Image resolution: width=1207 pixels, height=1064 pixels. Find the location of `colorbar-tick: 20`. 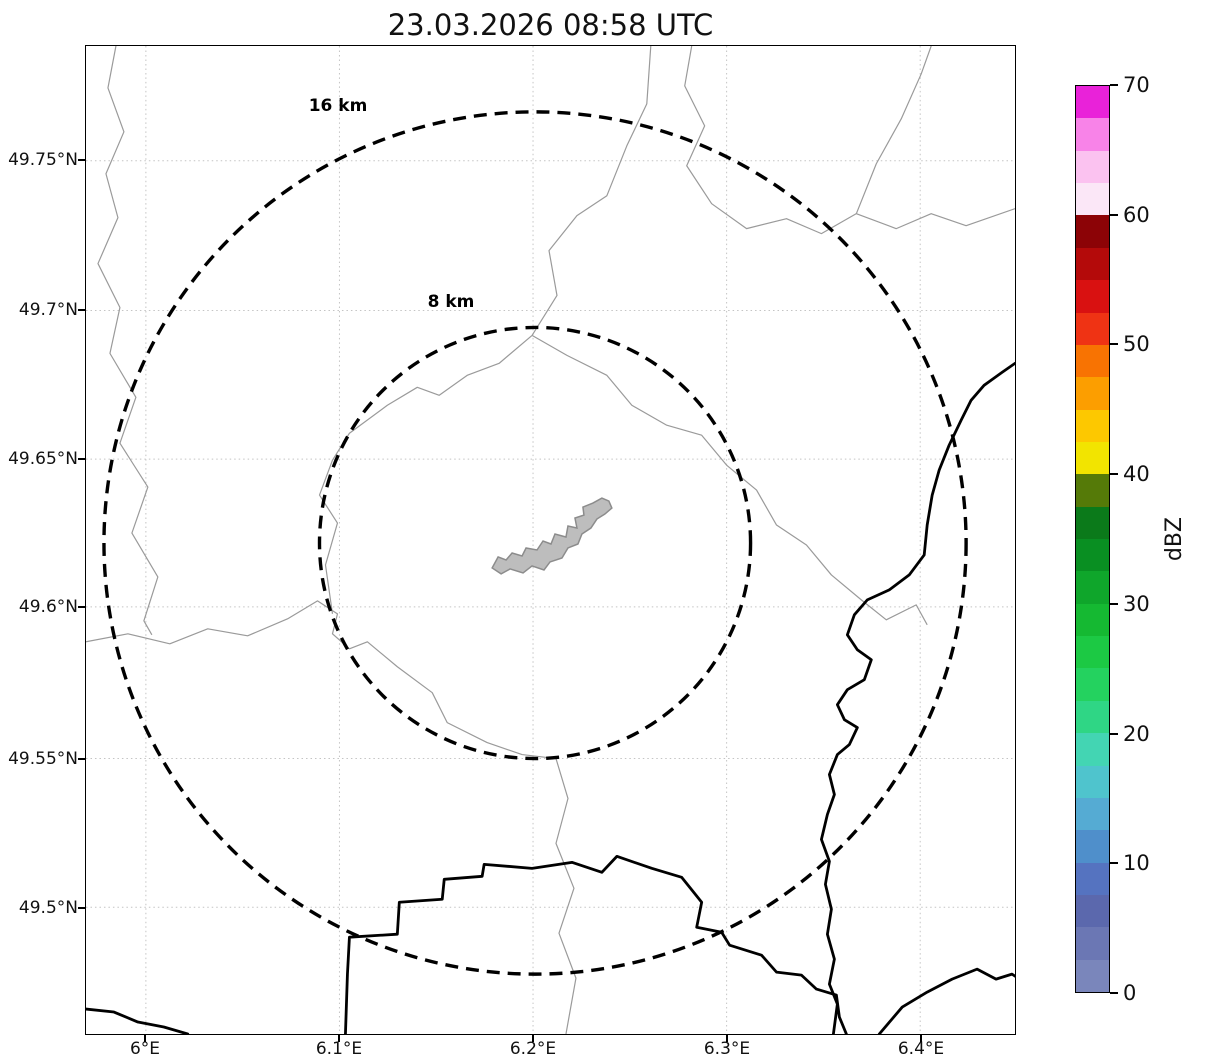

colorbar-tick: 20 is located at coordinates (1130, 734).